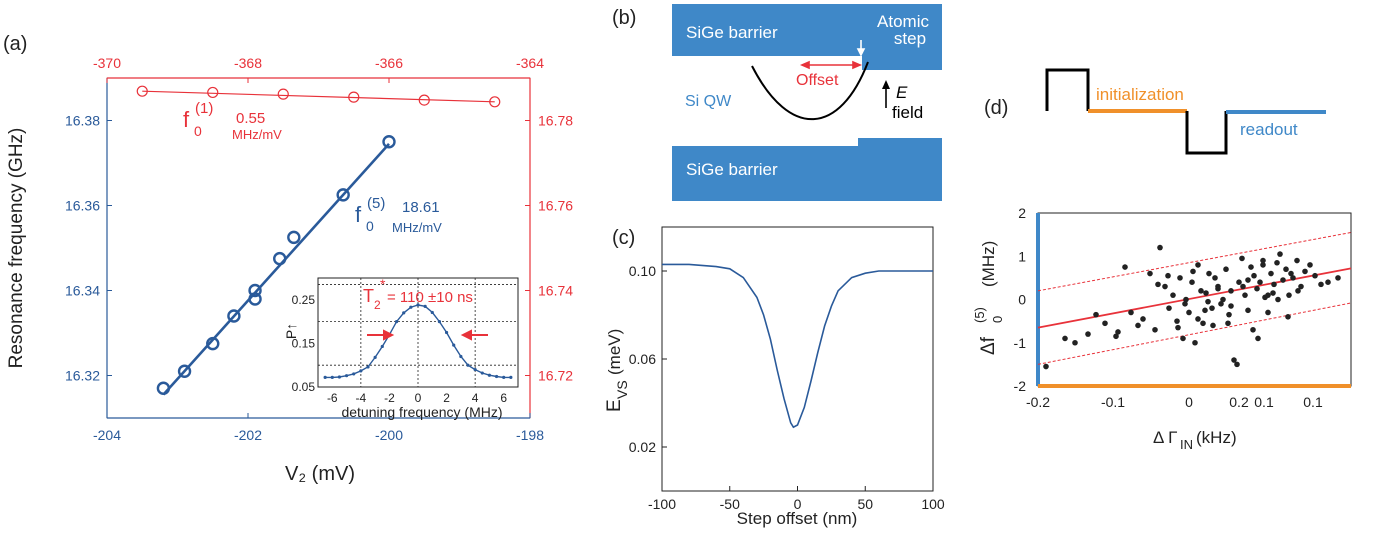  I want to click on panel-a-xlabel: V₂ (mV), so click(320, 474).